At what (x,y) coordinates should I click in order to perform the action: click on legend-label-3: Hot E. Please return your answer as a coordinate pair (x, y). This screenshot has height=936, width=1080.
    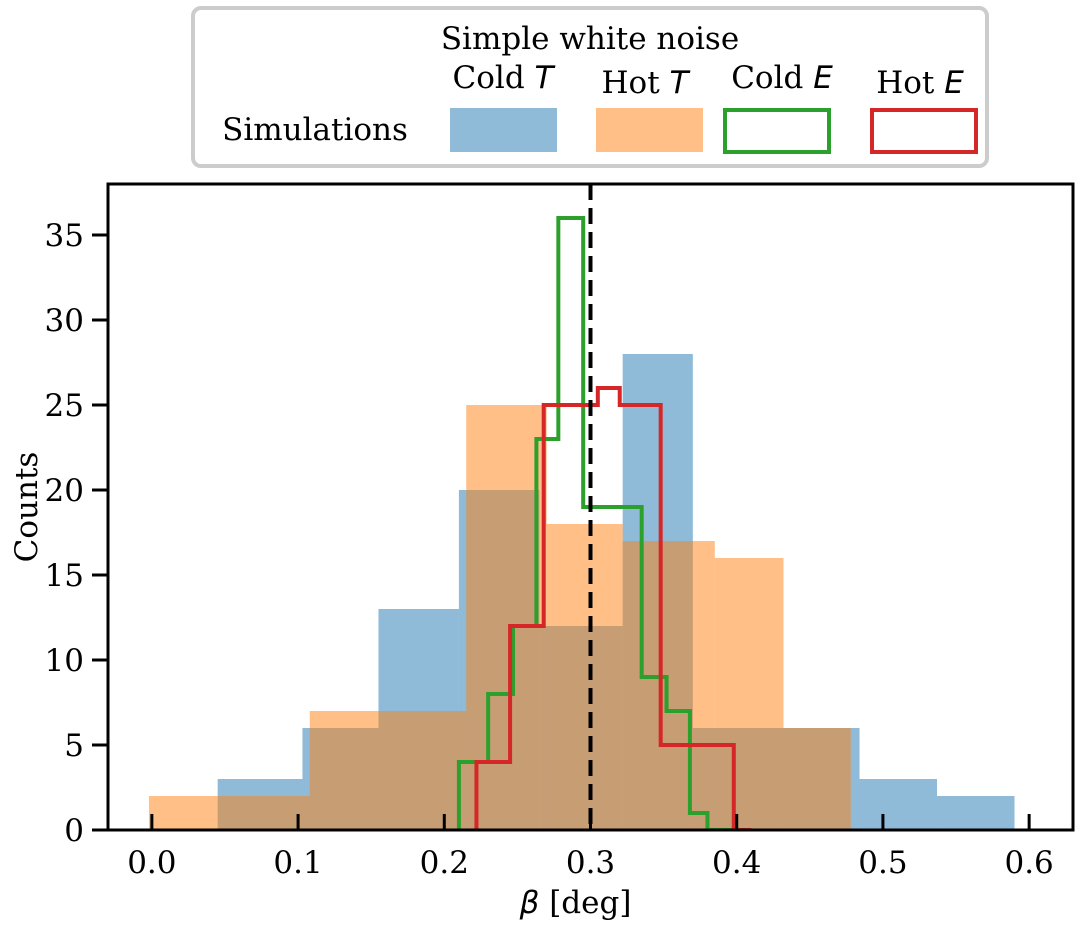
    Looking at the image, I should click on (920, 83).